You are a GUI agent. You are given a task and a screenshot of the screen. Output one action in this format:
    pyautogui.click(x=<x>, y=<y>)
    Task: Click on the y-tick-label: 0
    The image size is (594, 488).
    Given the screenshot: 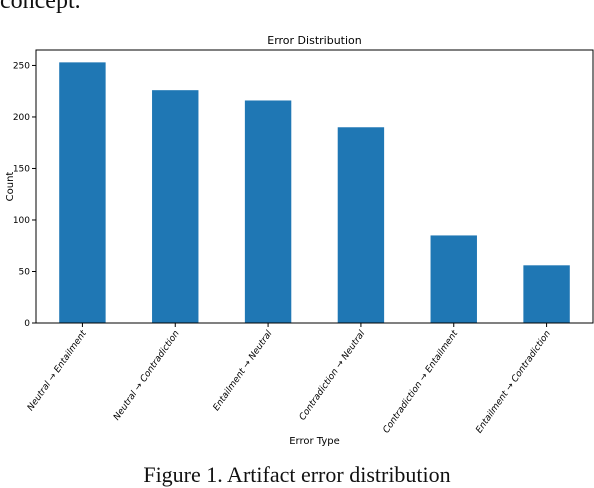 What is the action you would take?
    pyautogui.click(x=27, y=324)
    